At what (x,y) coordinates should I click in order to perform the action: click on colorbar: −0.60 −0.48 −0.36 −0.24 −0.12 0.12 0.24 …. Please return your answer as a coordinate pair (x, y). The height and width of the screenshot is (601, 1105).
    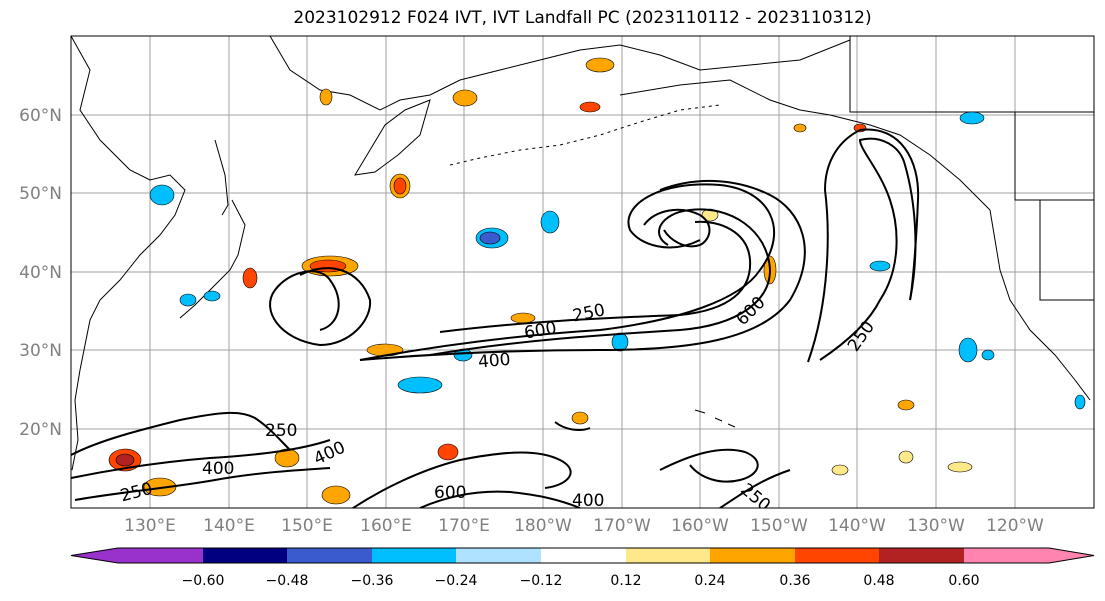
    Looking at the image, I should click on (582, 568).